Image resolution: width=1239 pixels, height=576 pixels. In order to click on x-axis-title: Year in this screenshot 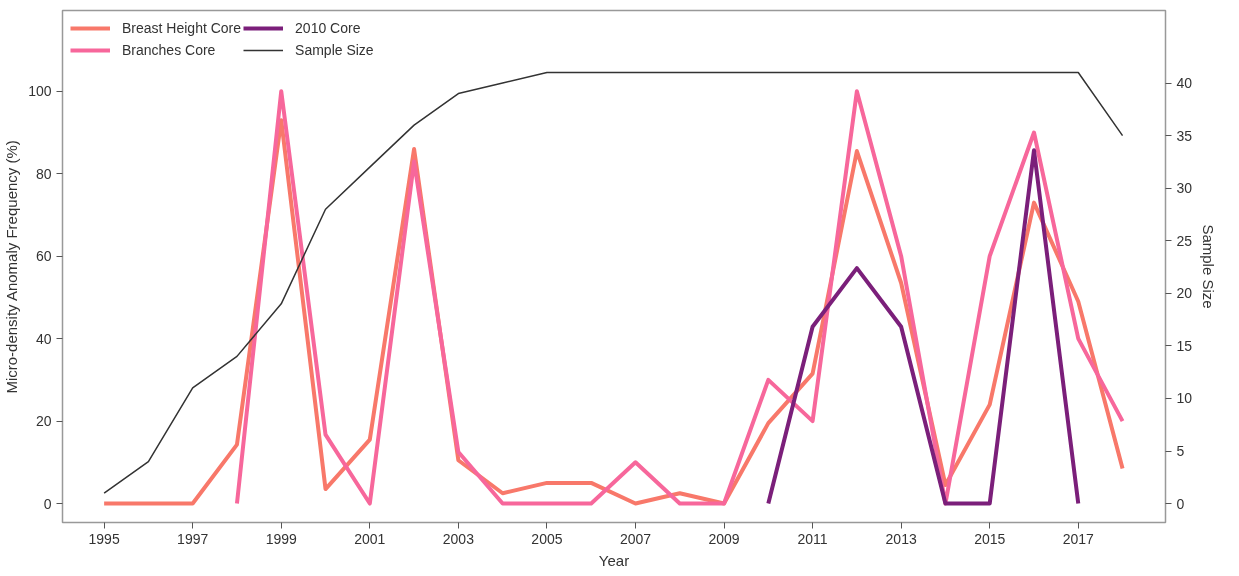, I will do `click(614, 560)`.